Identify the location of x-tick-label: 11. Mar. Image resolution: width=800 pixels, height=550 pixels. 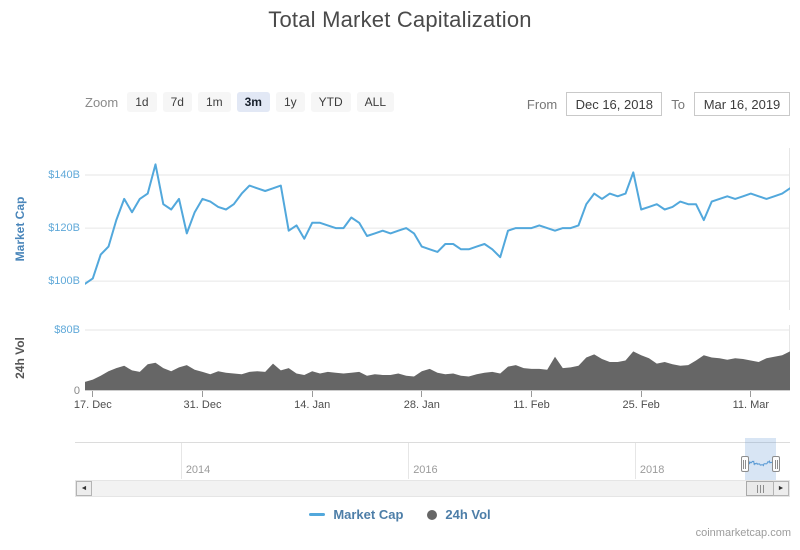
(751, 405).